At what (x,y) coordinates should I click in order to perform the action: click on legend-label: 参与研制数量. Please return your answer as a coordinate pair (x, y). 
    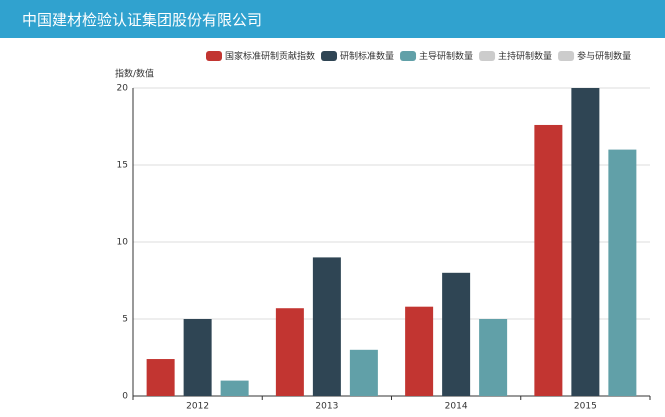
    Looking at the image, I should click on (604, 56).